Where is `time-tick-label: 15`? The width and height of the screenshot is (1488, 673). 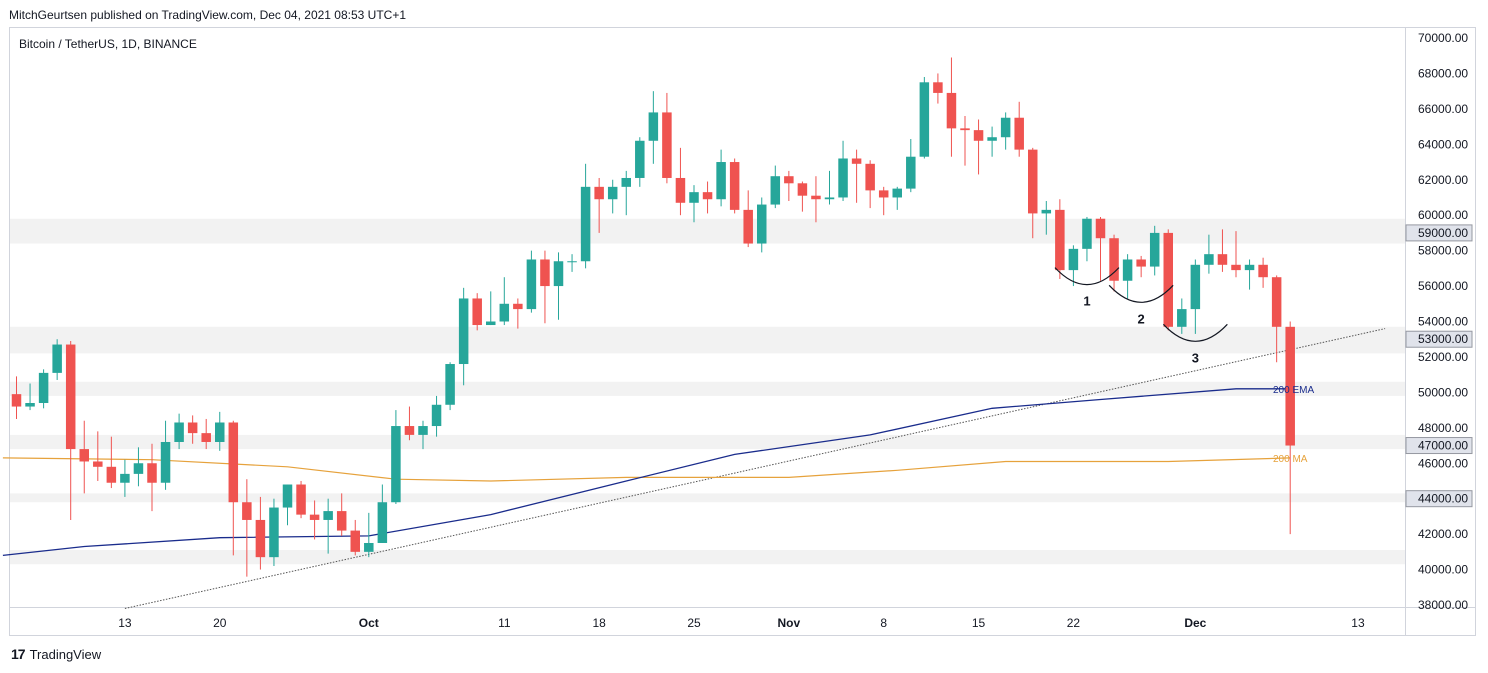 time-tick-label: 15 is located at coordinates (979, 623).